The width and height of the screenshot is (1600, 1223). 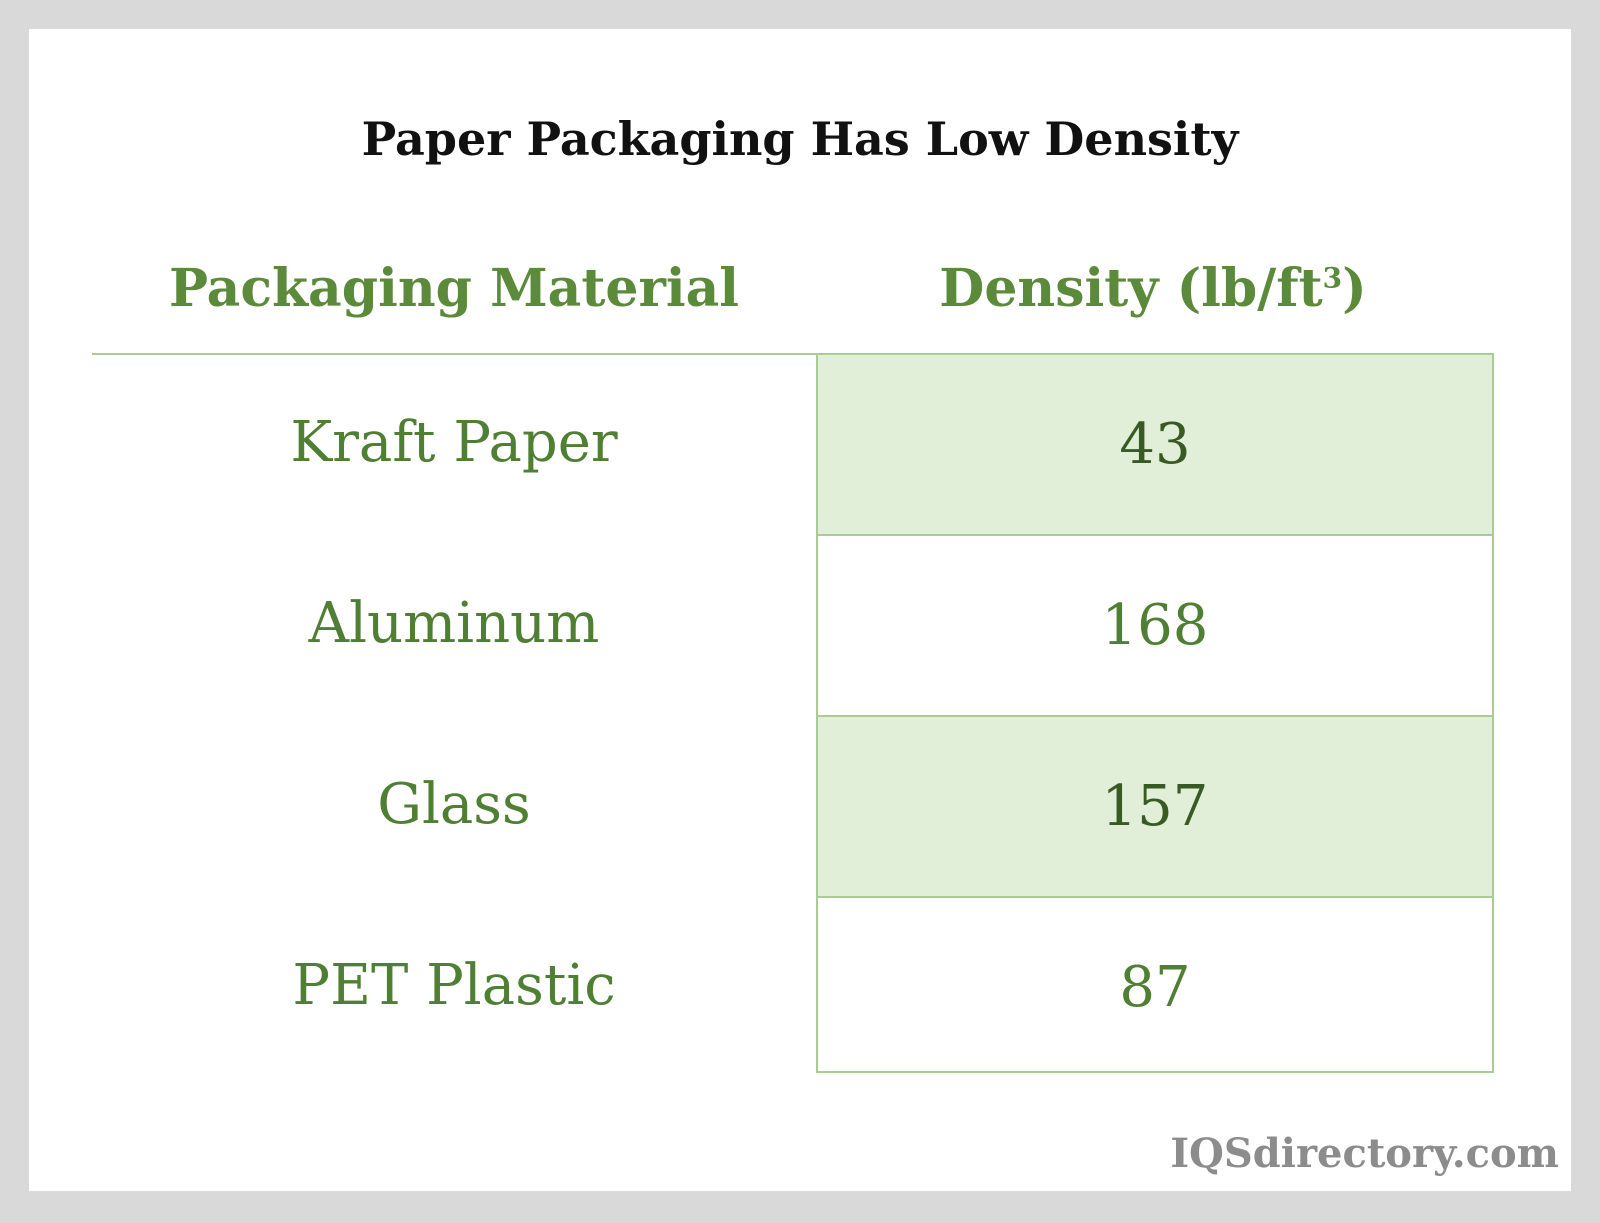 I want to click on density-cell: 157, so click(x=1155, y=807).